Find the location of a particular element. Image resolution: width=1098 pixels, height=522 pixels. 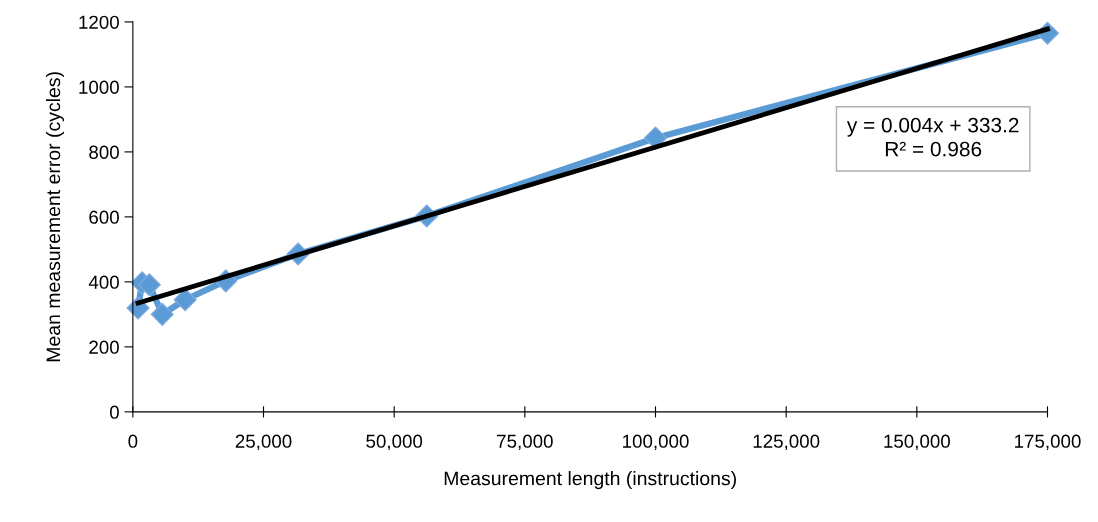

x-tick-label: 175,000 is located at coordinates (1048, 442).